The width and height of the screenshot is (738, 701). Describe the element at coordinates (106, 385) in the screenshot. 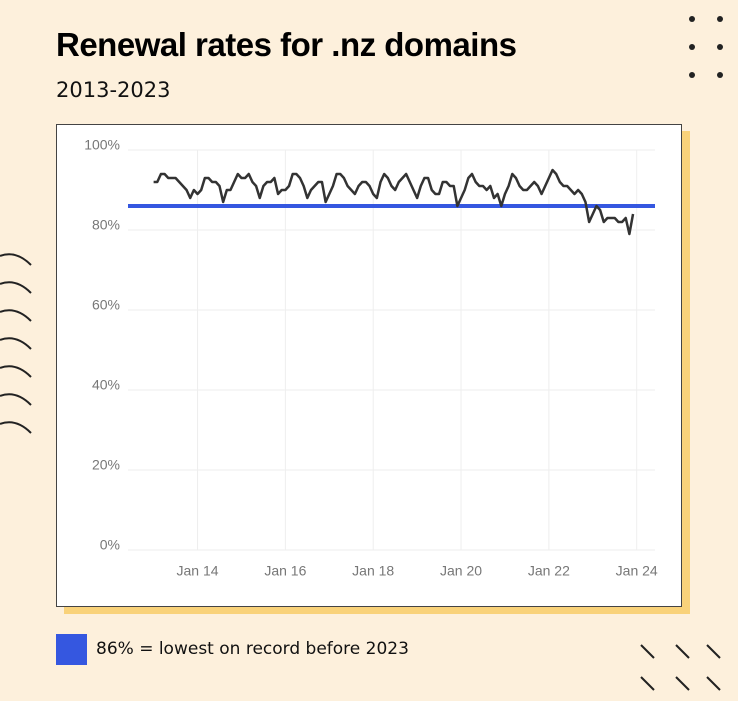

I see `y-tick-label: 40%` at that location.